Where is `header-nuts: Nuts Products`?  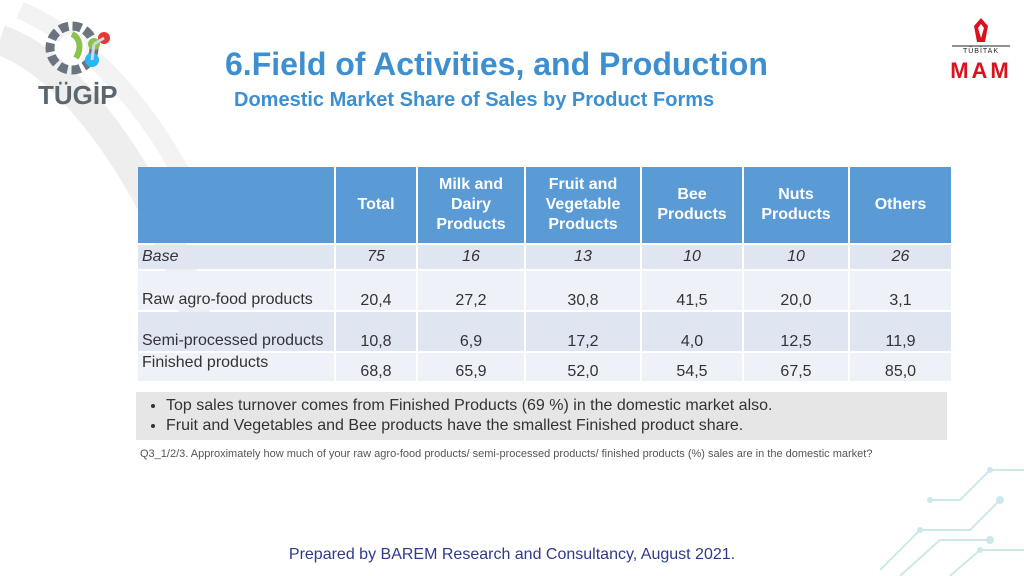
header-nuts: Nuts Products is located at coordinates (796, 205).